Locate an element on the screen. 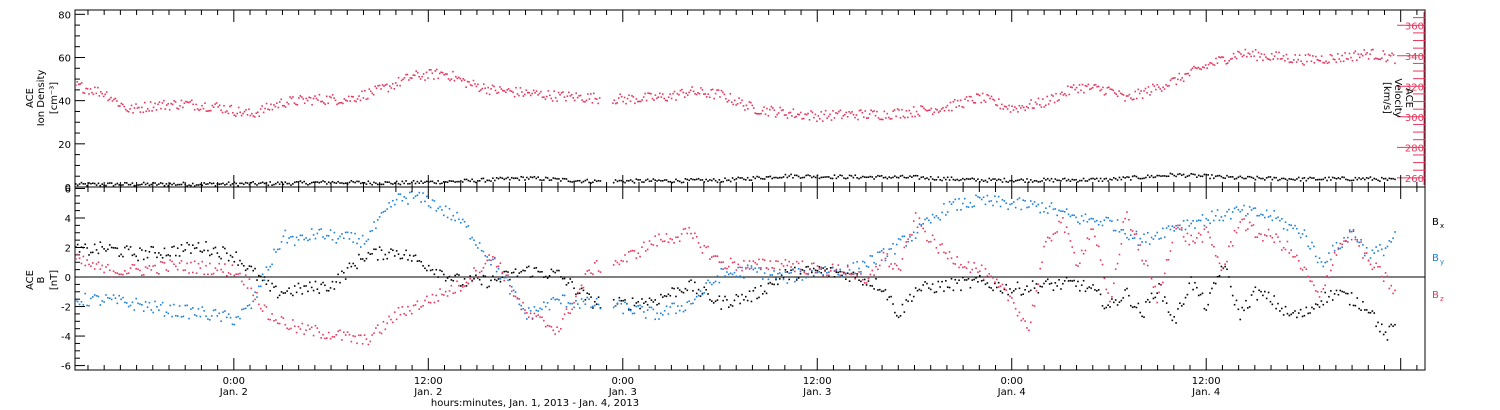 Image resolution: width=1500 pixels, height=410 pixels. legend-by-subscript: y is located at coordinates (1442, 262).